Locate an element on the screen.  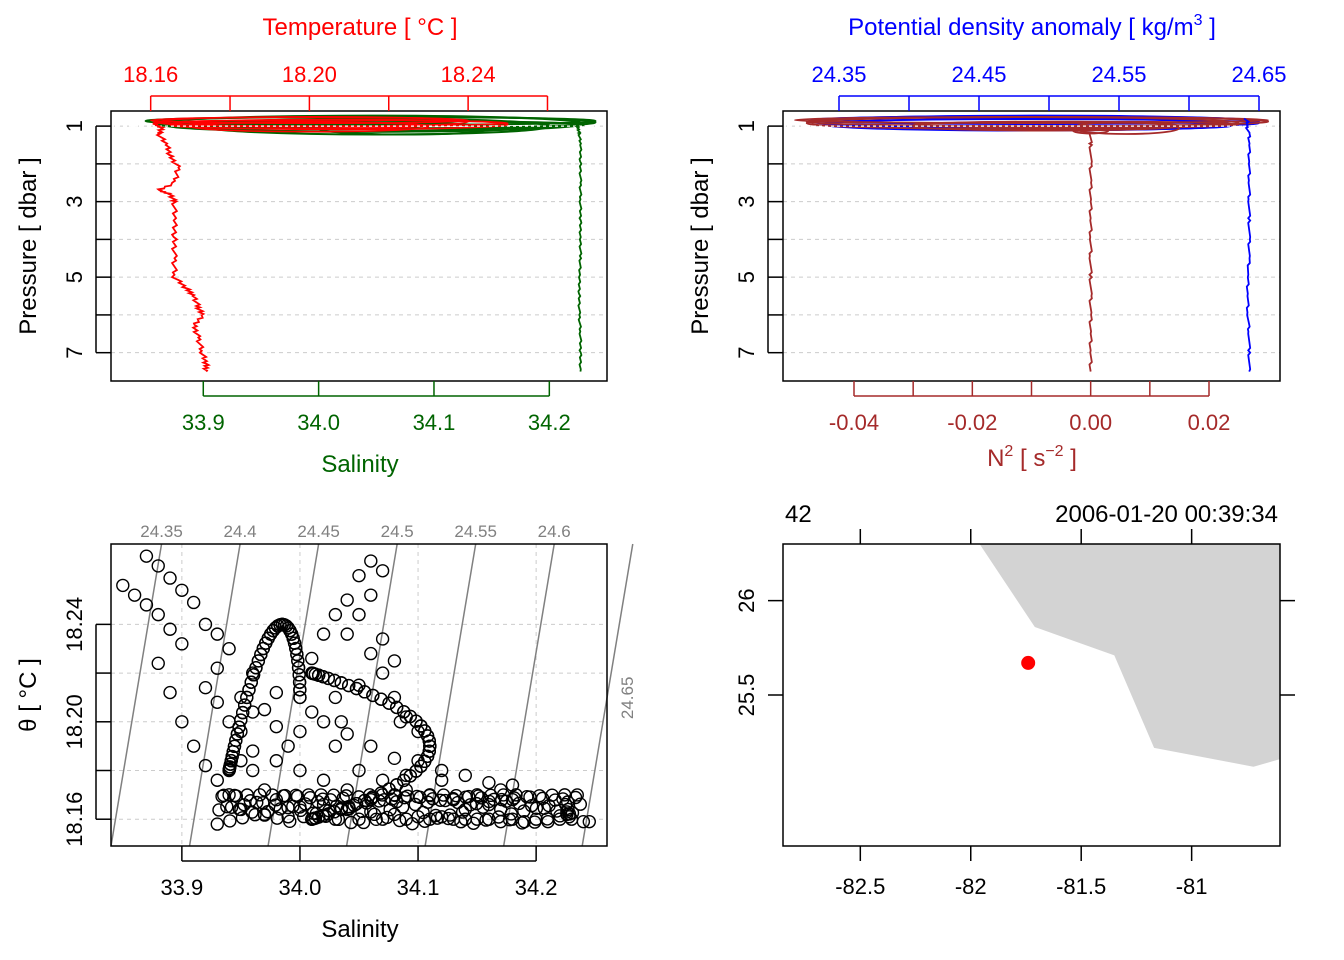
isopycnal-label: 24.6 is located at coordinates (554, 531).